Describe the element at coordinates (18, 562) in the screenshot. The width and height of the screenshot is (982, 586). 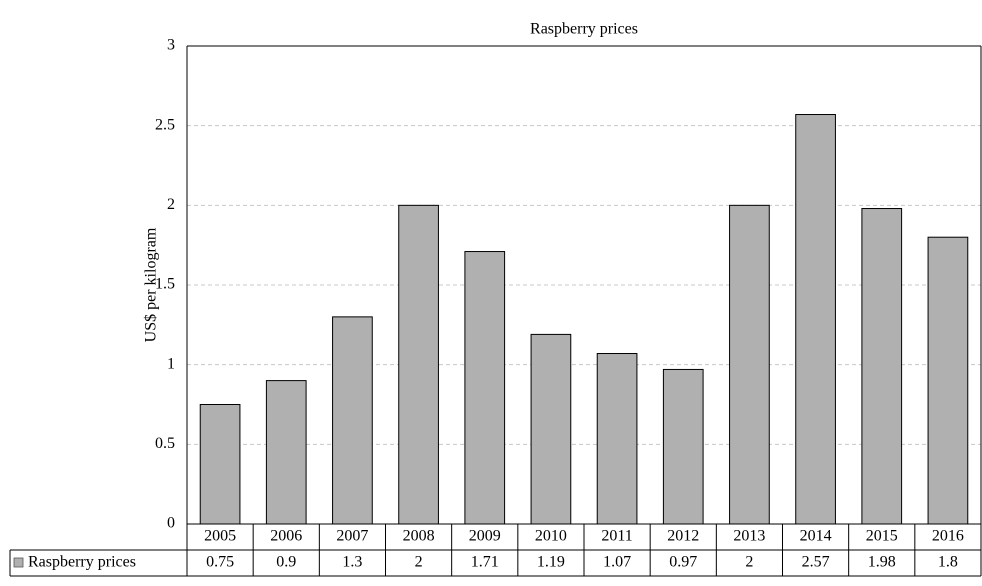
I see `legend-key` at that location.